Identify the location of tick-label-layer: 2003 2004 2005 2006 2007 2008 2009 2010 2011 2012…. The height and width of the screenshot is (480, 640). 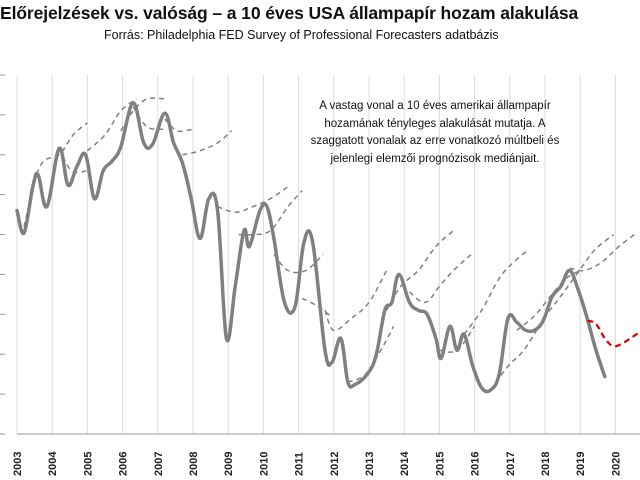
(317, 463).